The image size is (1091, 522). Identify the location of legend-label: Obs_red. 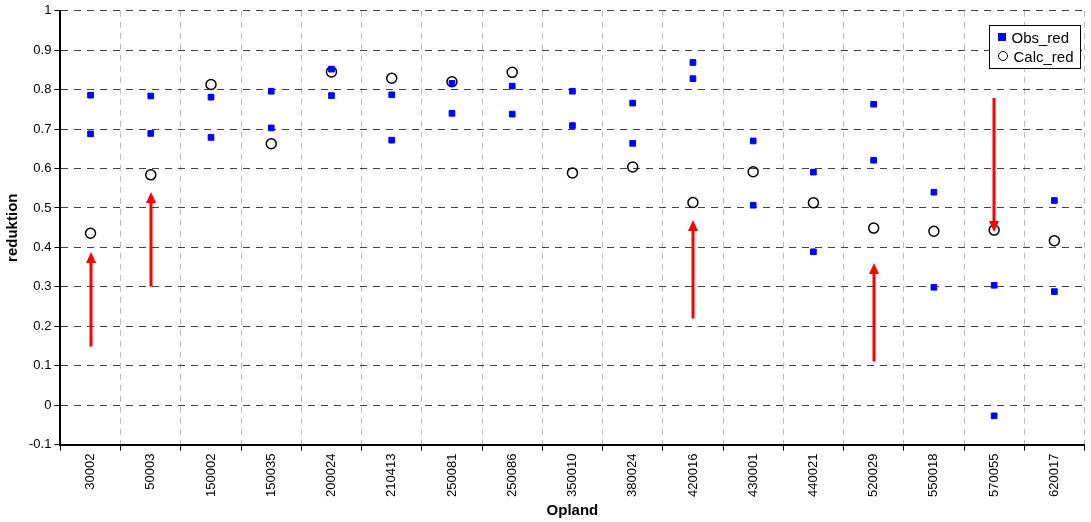
(1040, 37).